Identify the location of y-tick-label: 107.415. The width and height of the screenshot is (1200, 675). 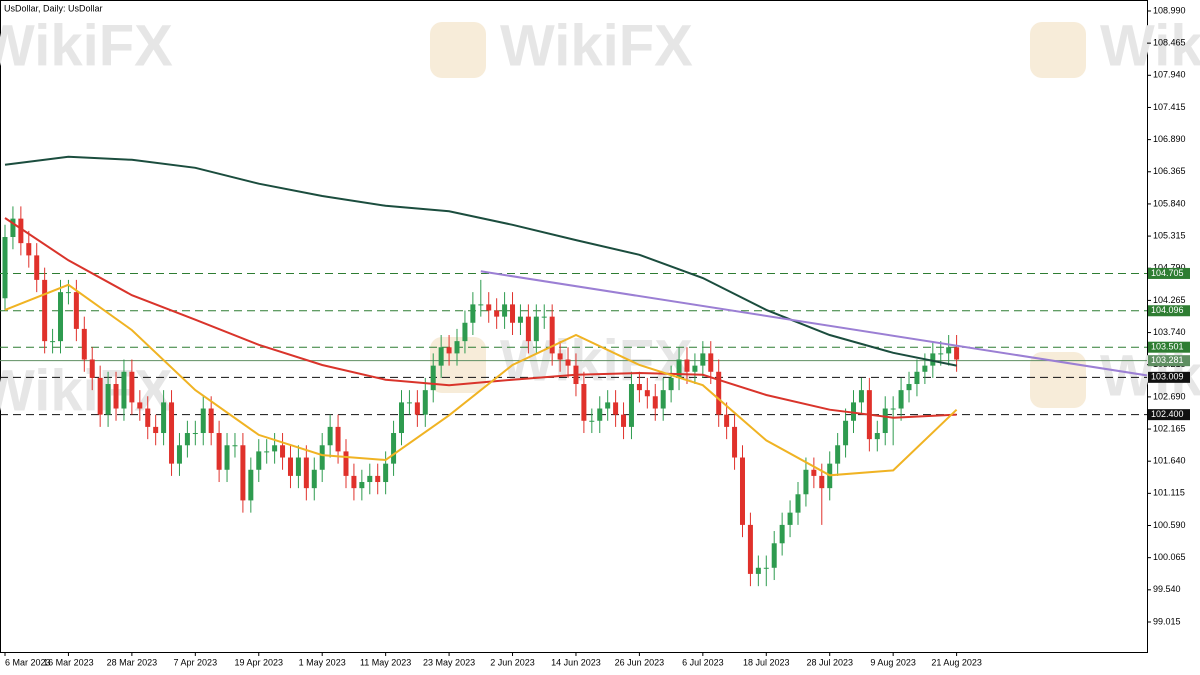
(1169, 107).